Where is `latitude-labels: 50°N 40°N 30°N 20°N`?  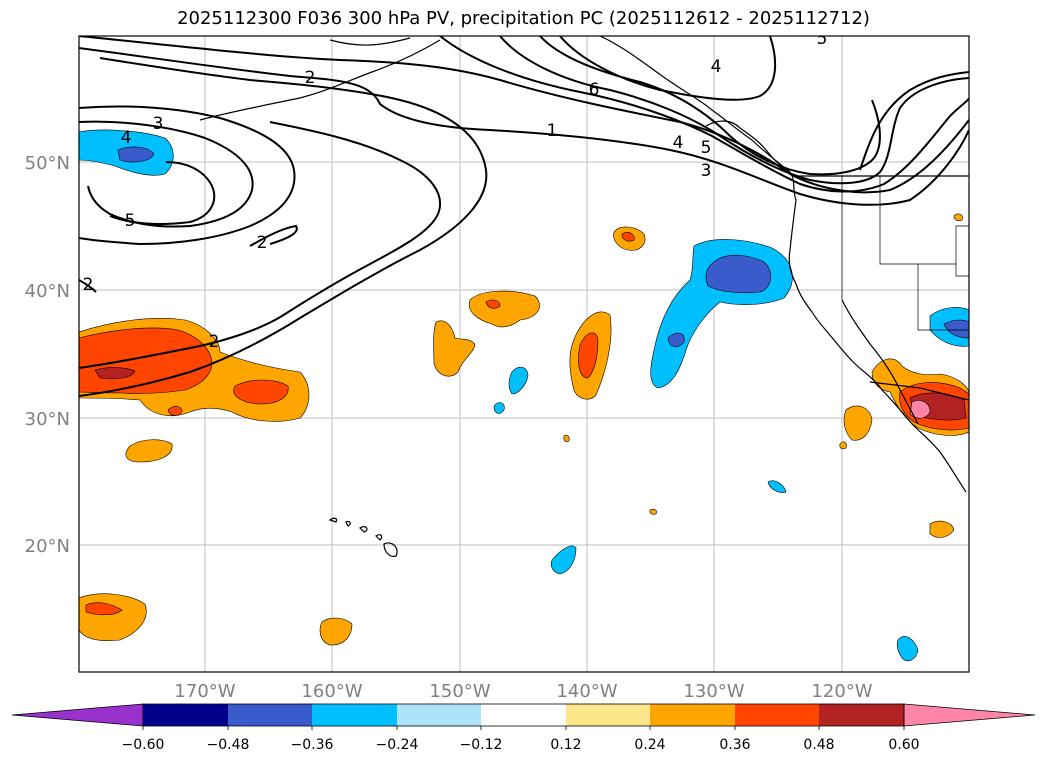
latitude-labels: 50°N 40°N 30°N 20°N is located at coordinates (47, 355).